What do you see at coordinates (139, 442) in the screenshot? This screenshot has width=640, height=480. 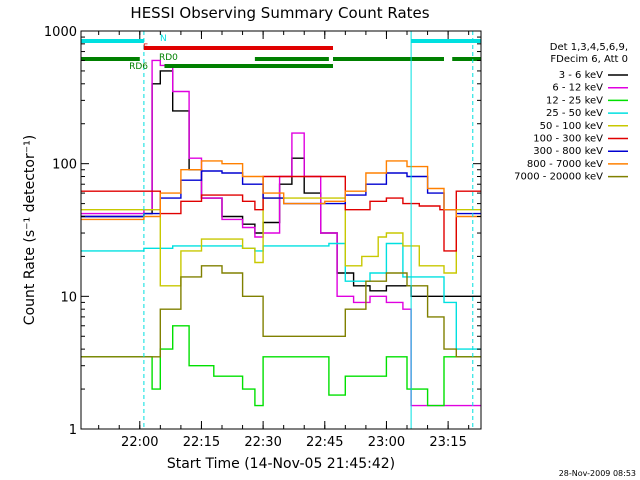 I see `x-tick-label-0: 22:00` at bounding box center [139, 442].